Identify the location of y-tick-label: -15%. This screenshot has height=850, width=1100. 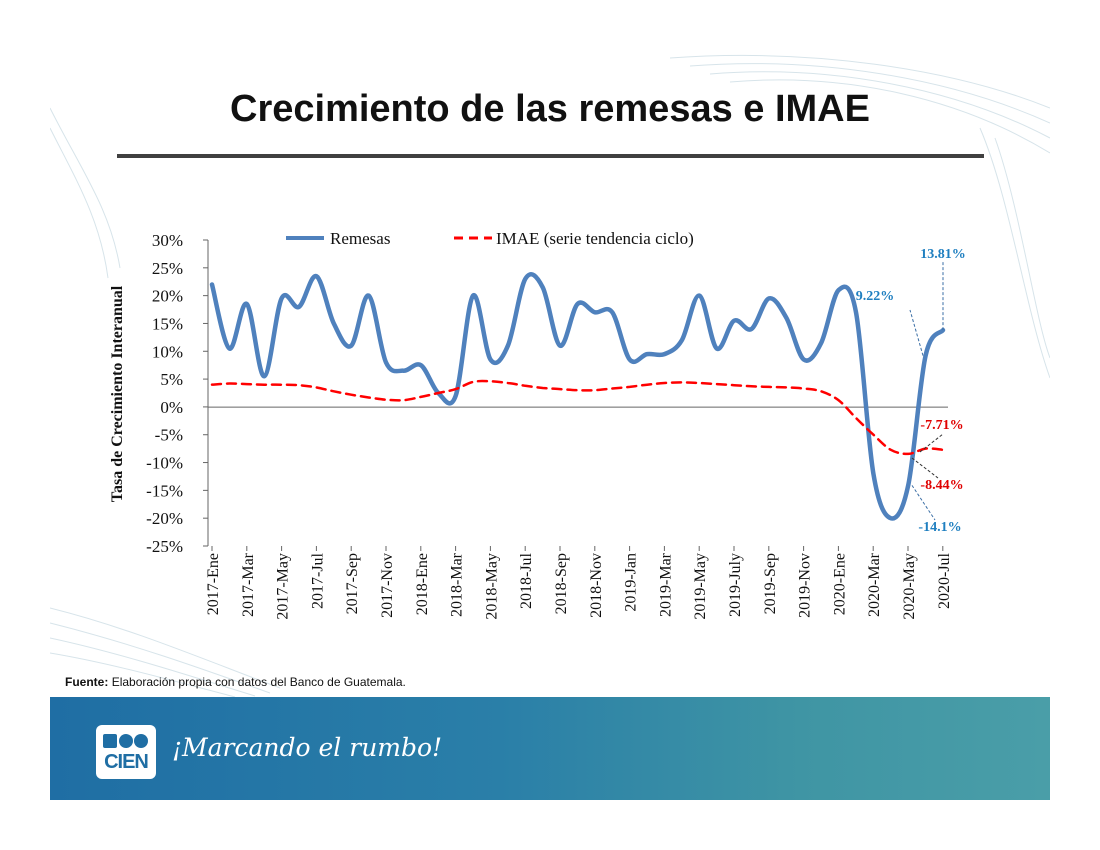
(164, 490).